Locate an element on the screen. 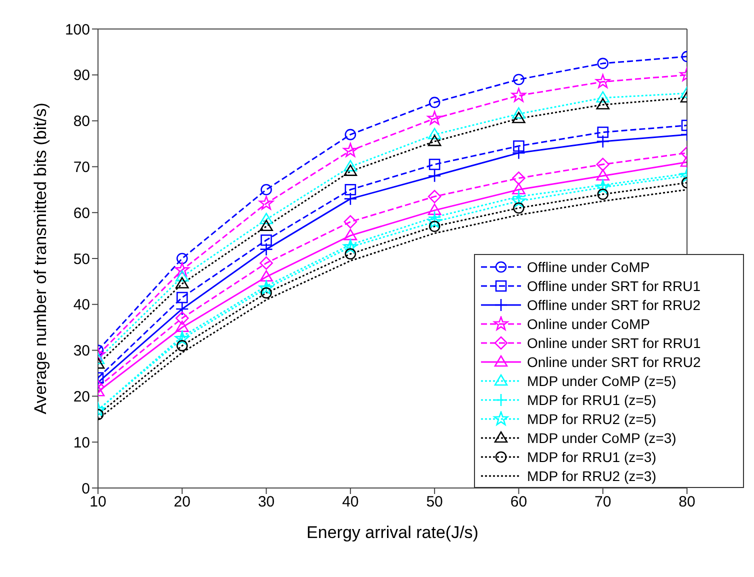 The image size is (754, 577). y-tick-label: 50 is located at coordinates (81, 259).